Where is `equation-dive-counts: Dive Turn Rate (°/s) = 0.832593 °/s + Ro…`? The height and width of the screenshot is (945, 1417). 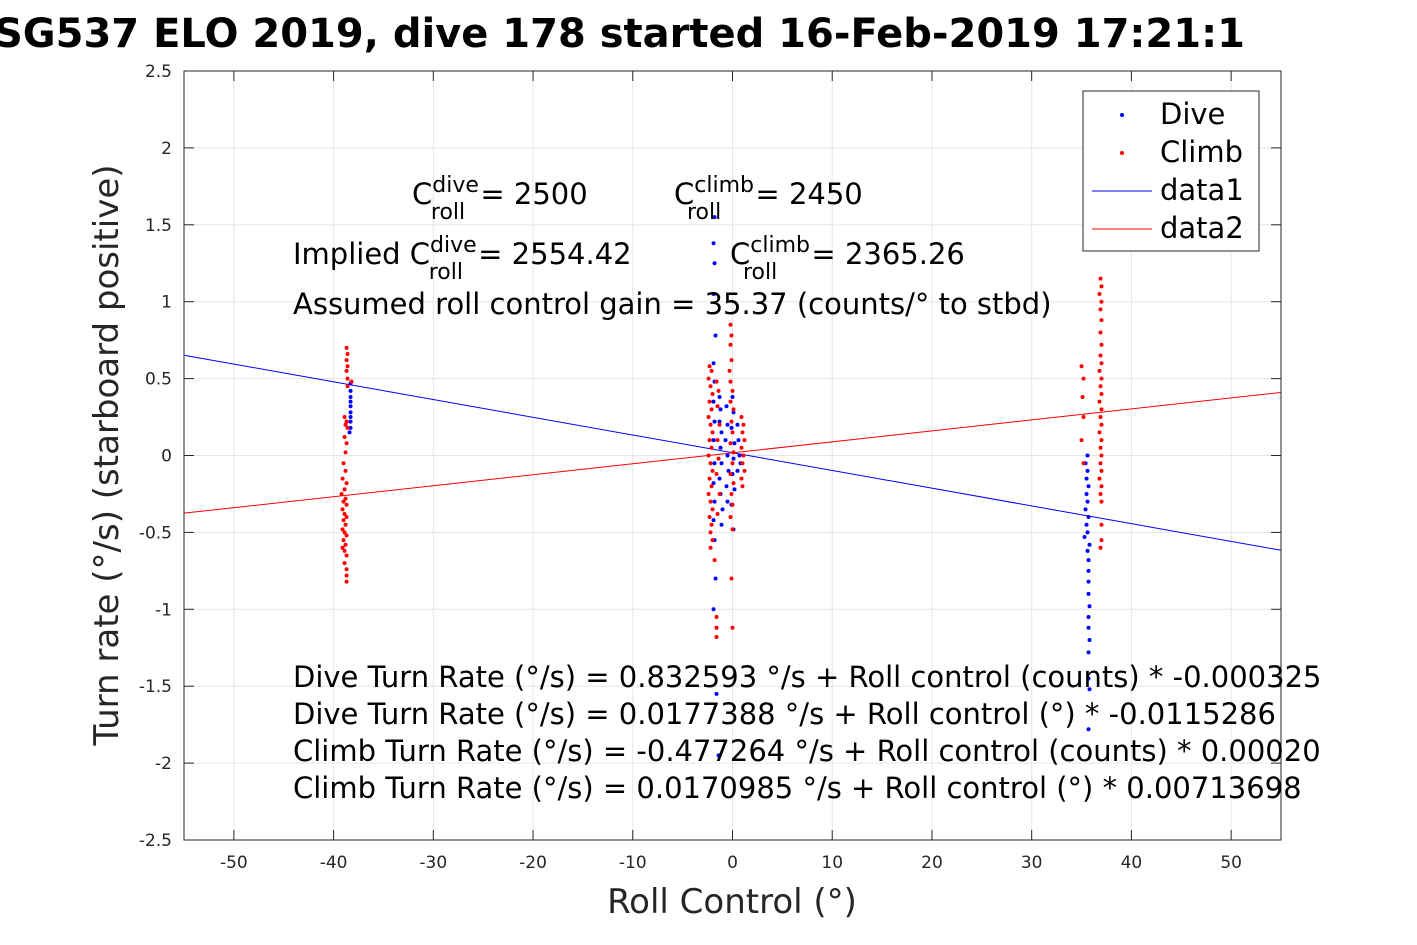
equation-dive-counts: Dive Turn Rate (°/s) = 0.832593 °/s + Ro… is located at coordinates (807, 677).